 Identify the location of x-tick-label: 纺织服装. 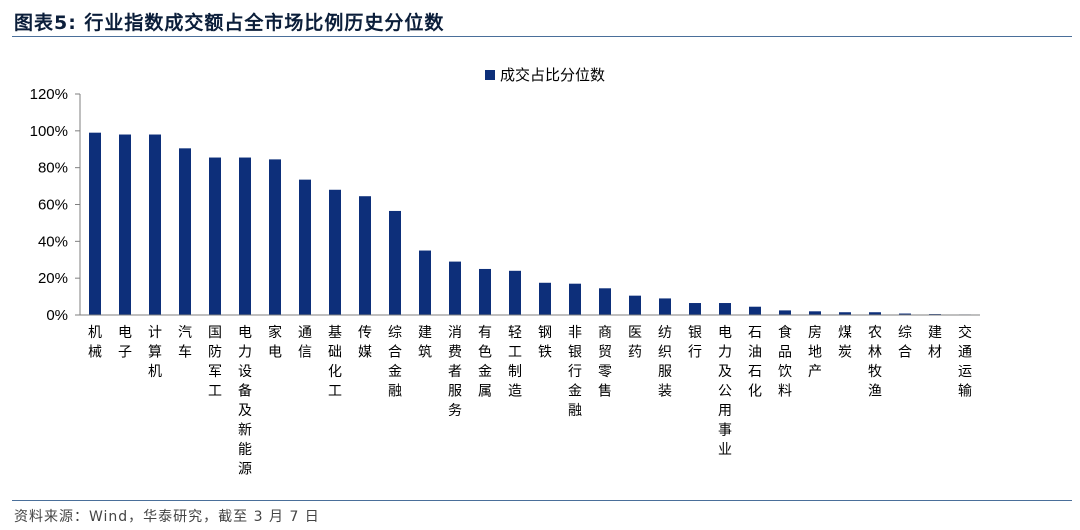
(665, 362).